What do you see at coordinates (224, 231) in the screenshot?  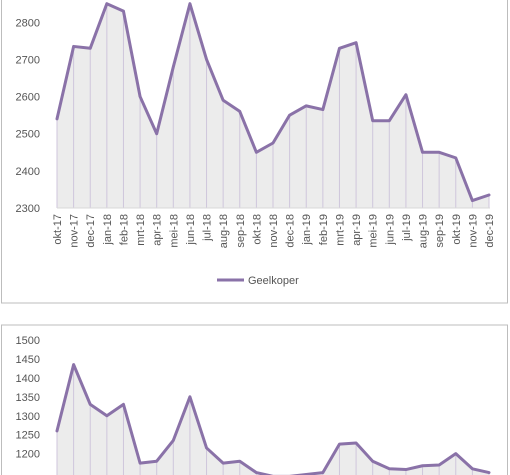 I see `x-tick-label: aug-18` at bounding box center [224, 231].